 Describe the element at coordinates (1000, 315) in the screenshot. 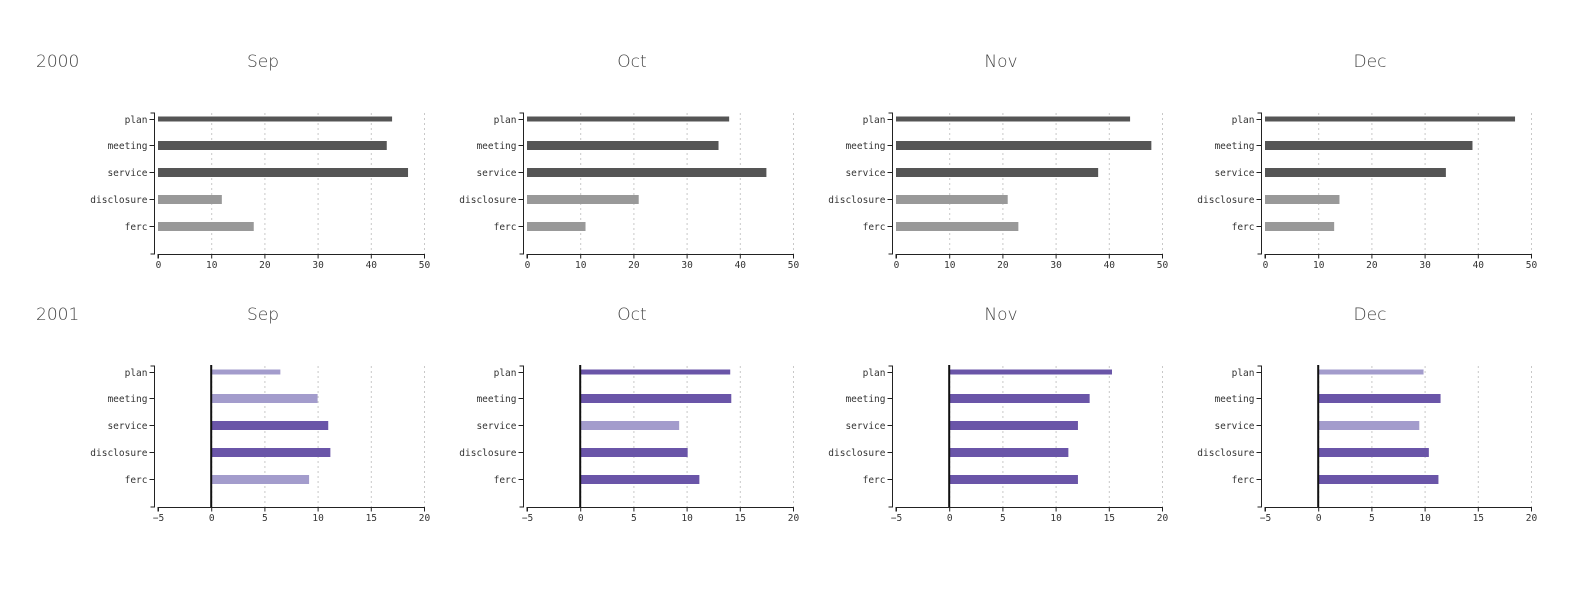

I see `panel-title: Nov` at that location.